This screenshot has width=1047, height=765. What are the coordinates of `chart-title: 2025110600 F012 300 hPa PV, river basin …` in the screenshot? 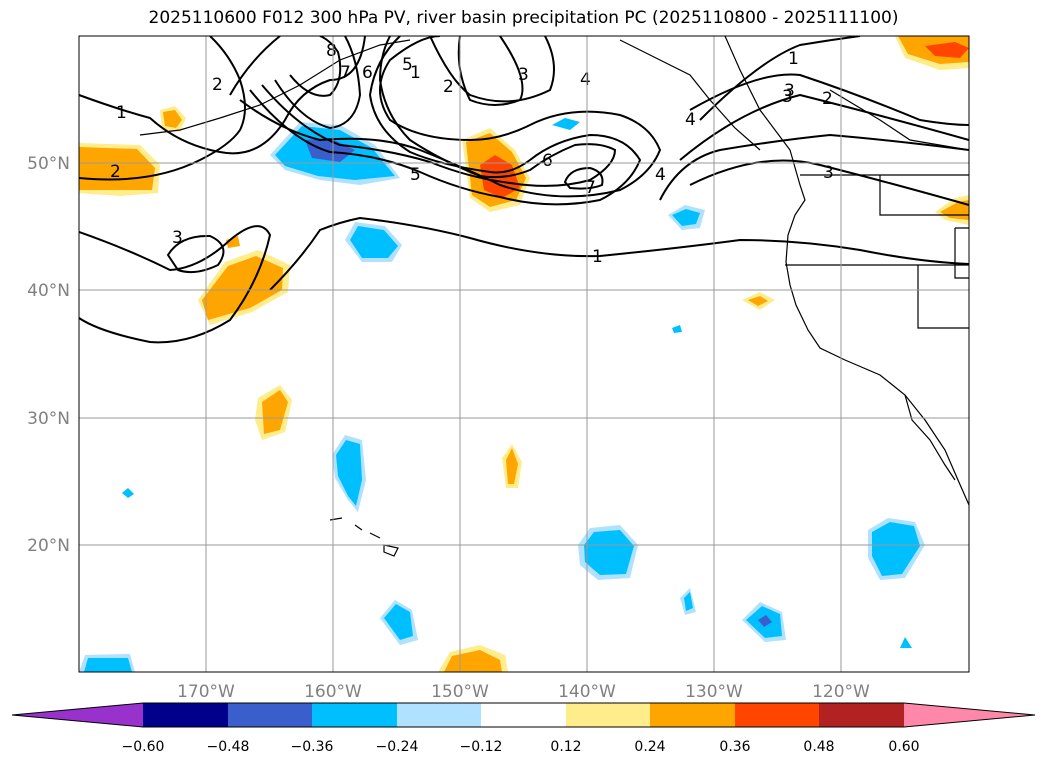 It's located at (523, 18).